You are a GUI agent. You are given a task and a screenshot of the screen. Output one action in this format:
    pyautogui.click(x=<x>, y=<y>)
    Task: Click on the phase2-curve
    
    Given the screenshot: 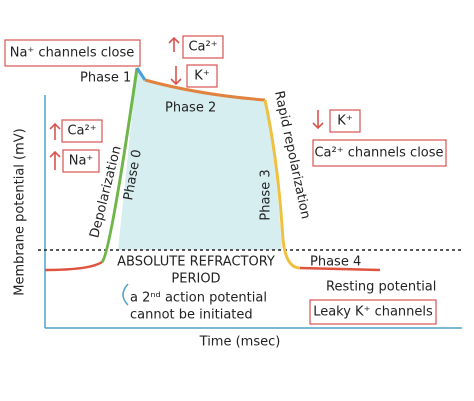 What is the action you would take?
    pyautogui.click(x=205, y=90)
    